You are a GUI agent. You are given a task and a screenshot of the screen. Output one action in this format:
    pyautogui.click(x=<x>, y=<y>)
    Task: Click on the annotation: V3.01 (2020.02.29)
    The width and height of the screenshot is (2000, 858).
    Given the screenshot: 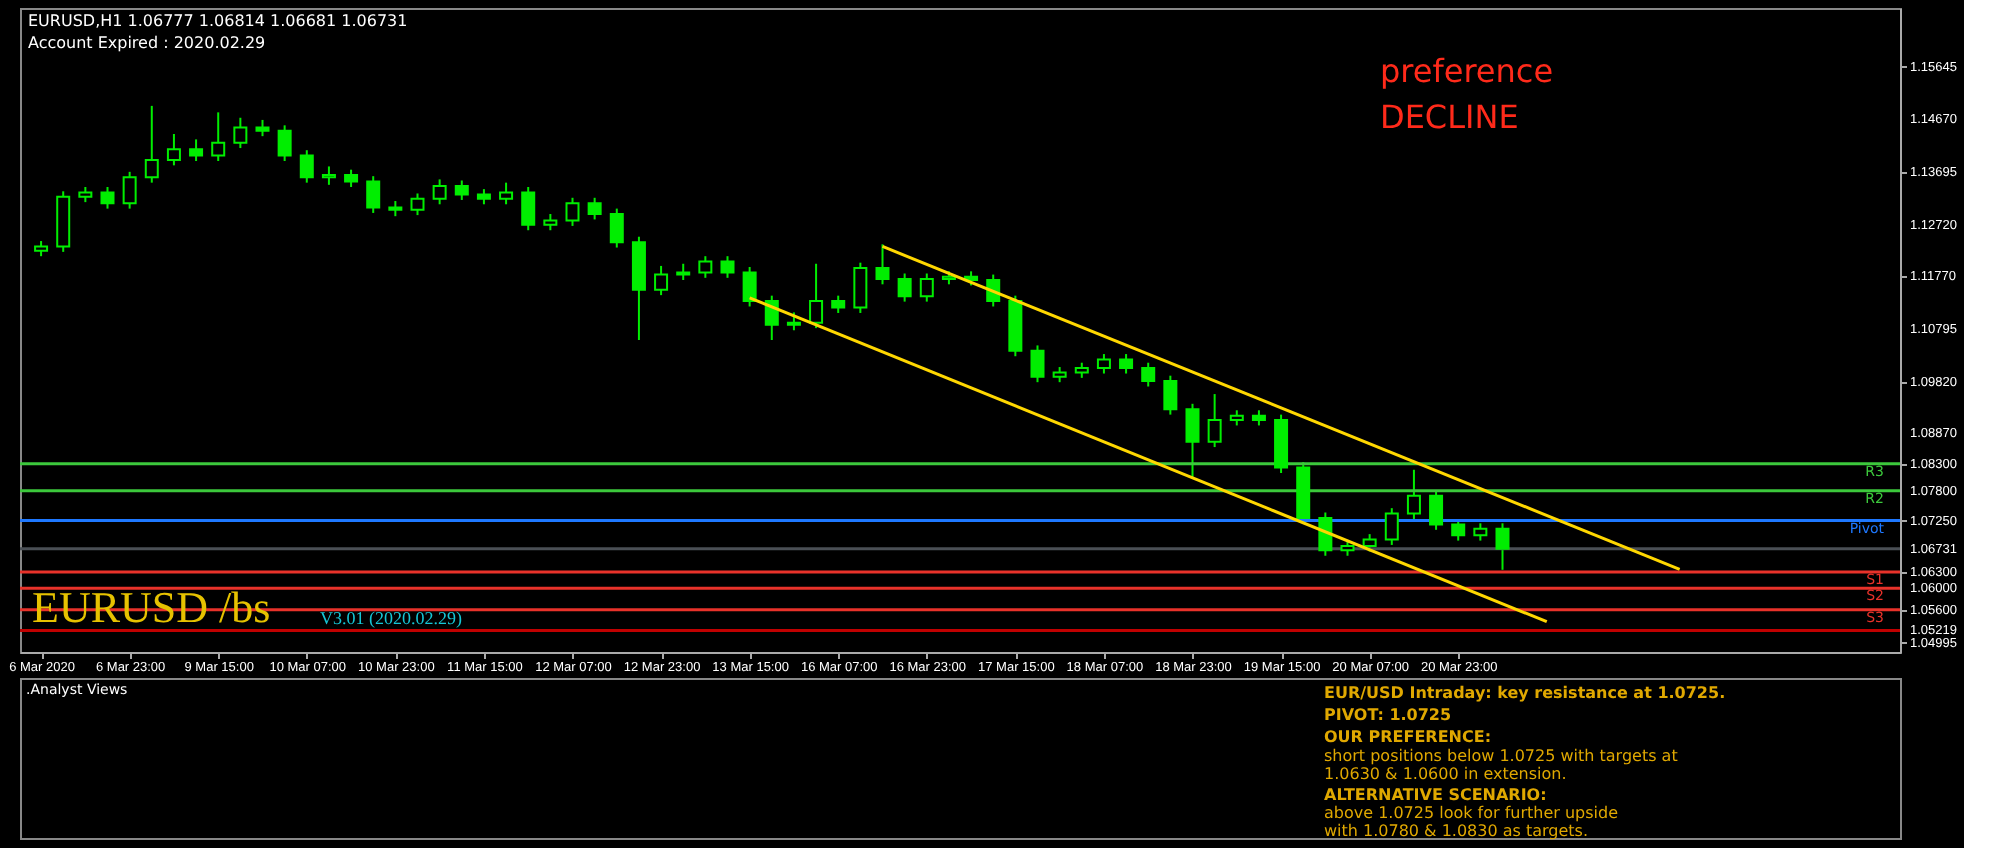 What is the action you would take?
    pyautogui.click(x=391, y=618)
    